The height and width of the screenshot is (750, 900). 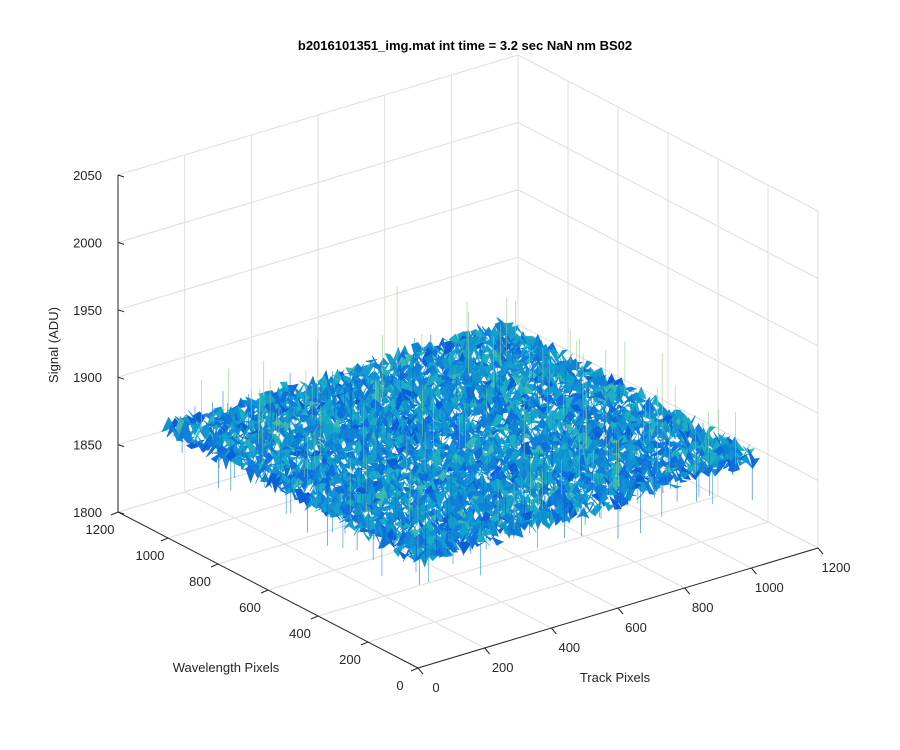 I want to click on right-wall-grid-line, so click(x=668, y=335).